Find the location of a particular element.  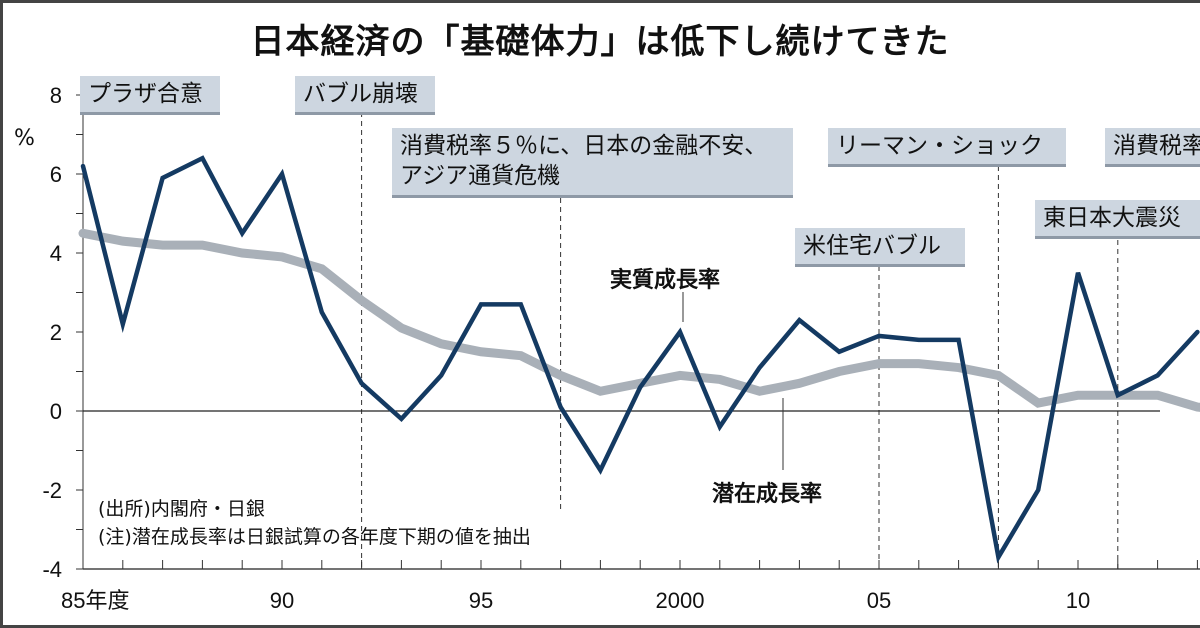

y-tick-label: 6 is located at coordinates (56, 174).